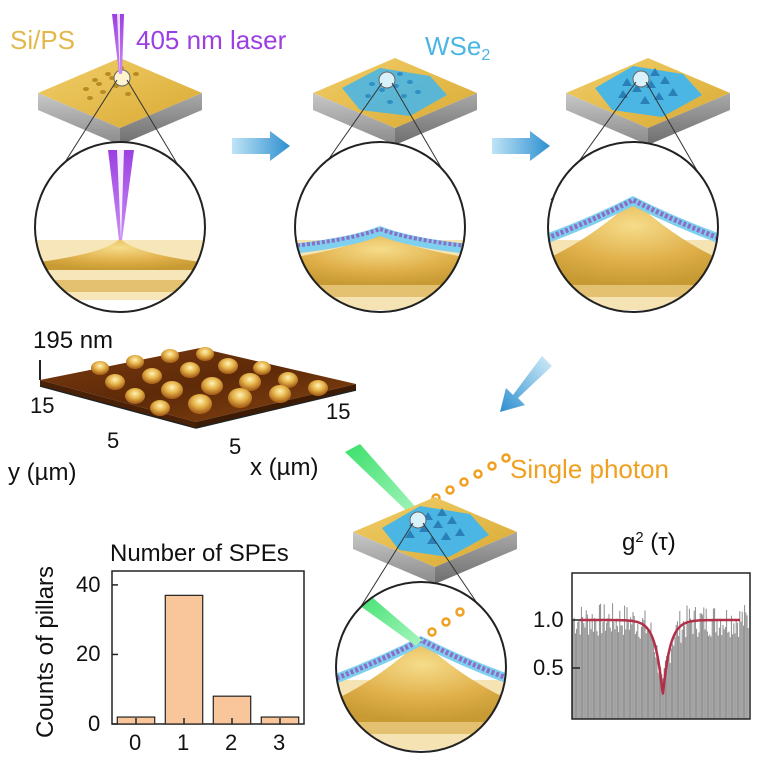 The image size is (781, 771). Describe the element at coordinates (43, 40) in the screenshot. I see `substrate-label: Si/PS` at that location.